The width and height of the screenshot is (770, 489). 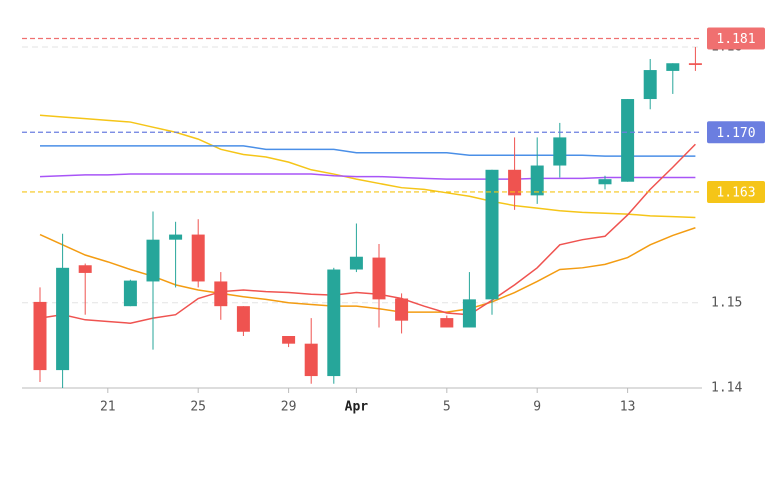 I want to click on x-tick-label: 21, so click(x=108, y=407).